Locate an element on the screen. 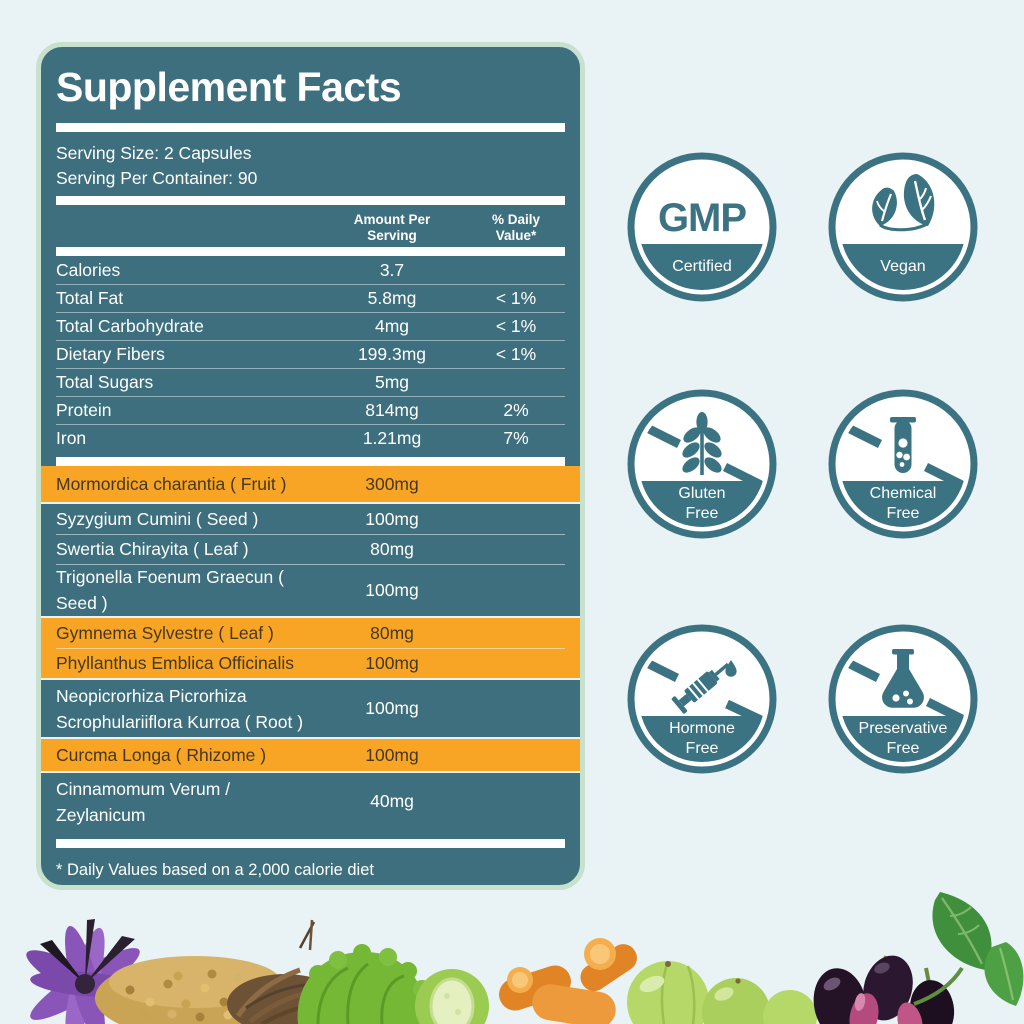 The image size is (1024, 1024). badge-label: Preservative Free is located at coordinates (903, 738).